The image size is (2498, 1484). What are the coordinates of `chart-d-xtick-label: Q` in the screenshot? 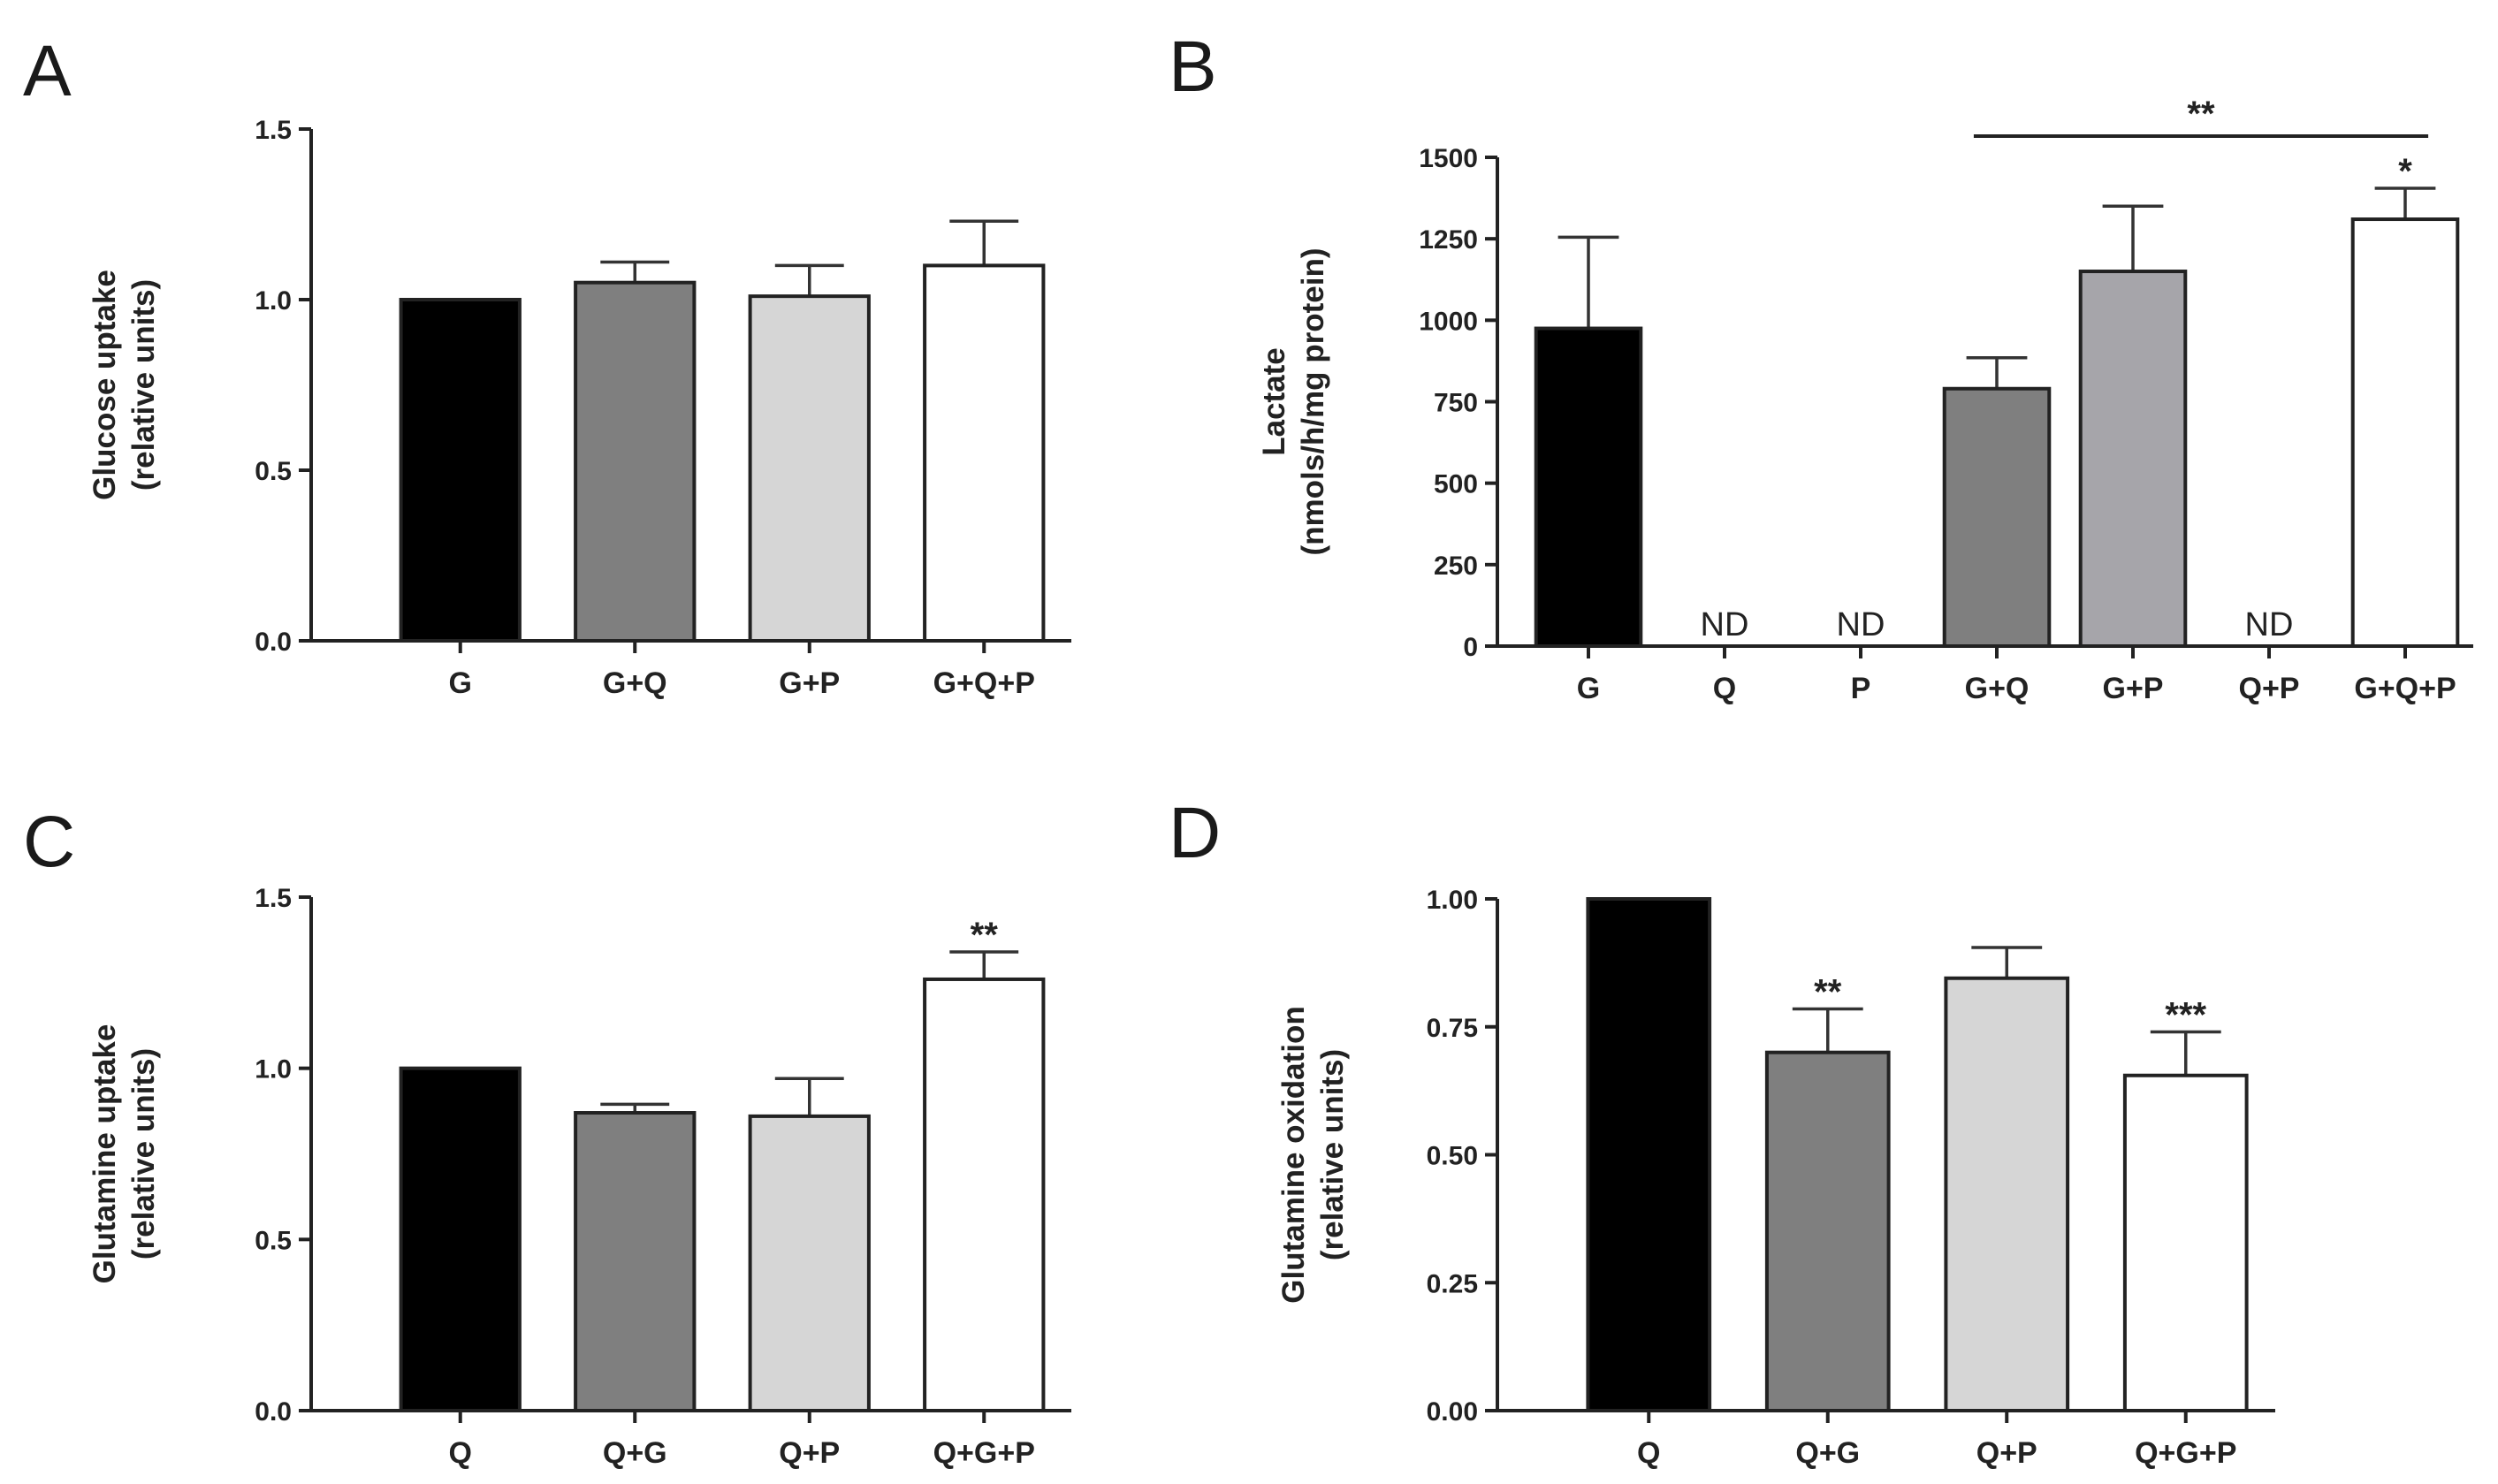 It's located at (1648, 1453).